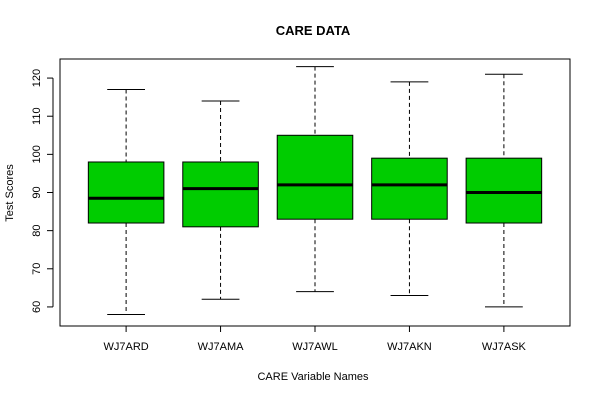 This screenshot has width=599, height=405. I want to click on box-wj7ard, so click(126, 202).